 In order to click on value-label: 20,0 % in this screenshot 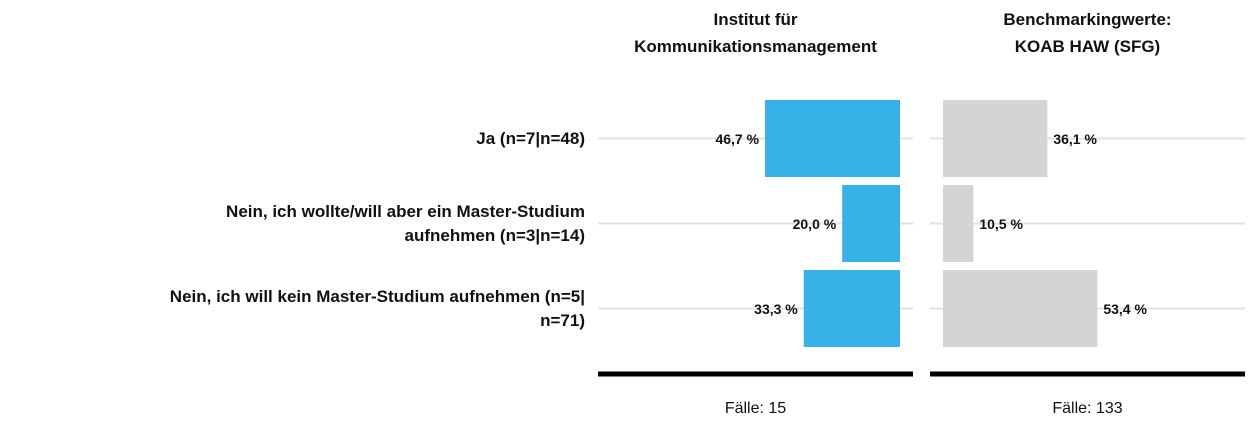, I will do `click(814, 223)`.